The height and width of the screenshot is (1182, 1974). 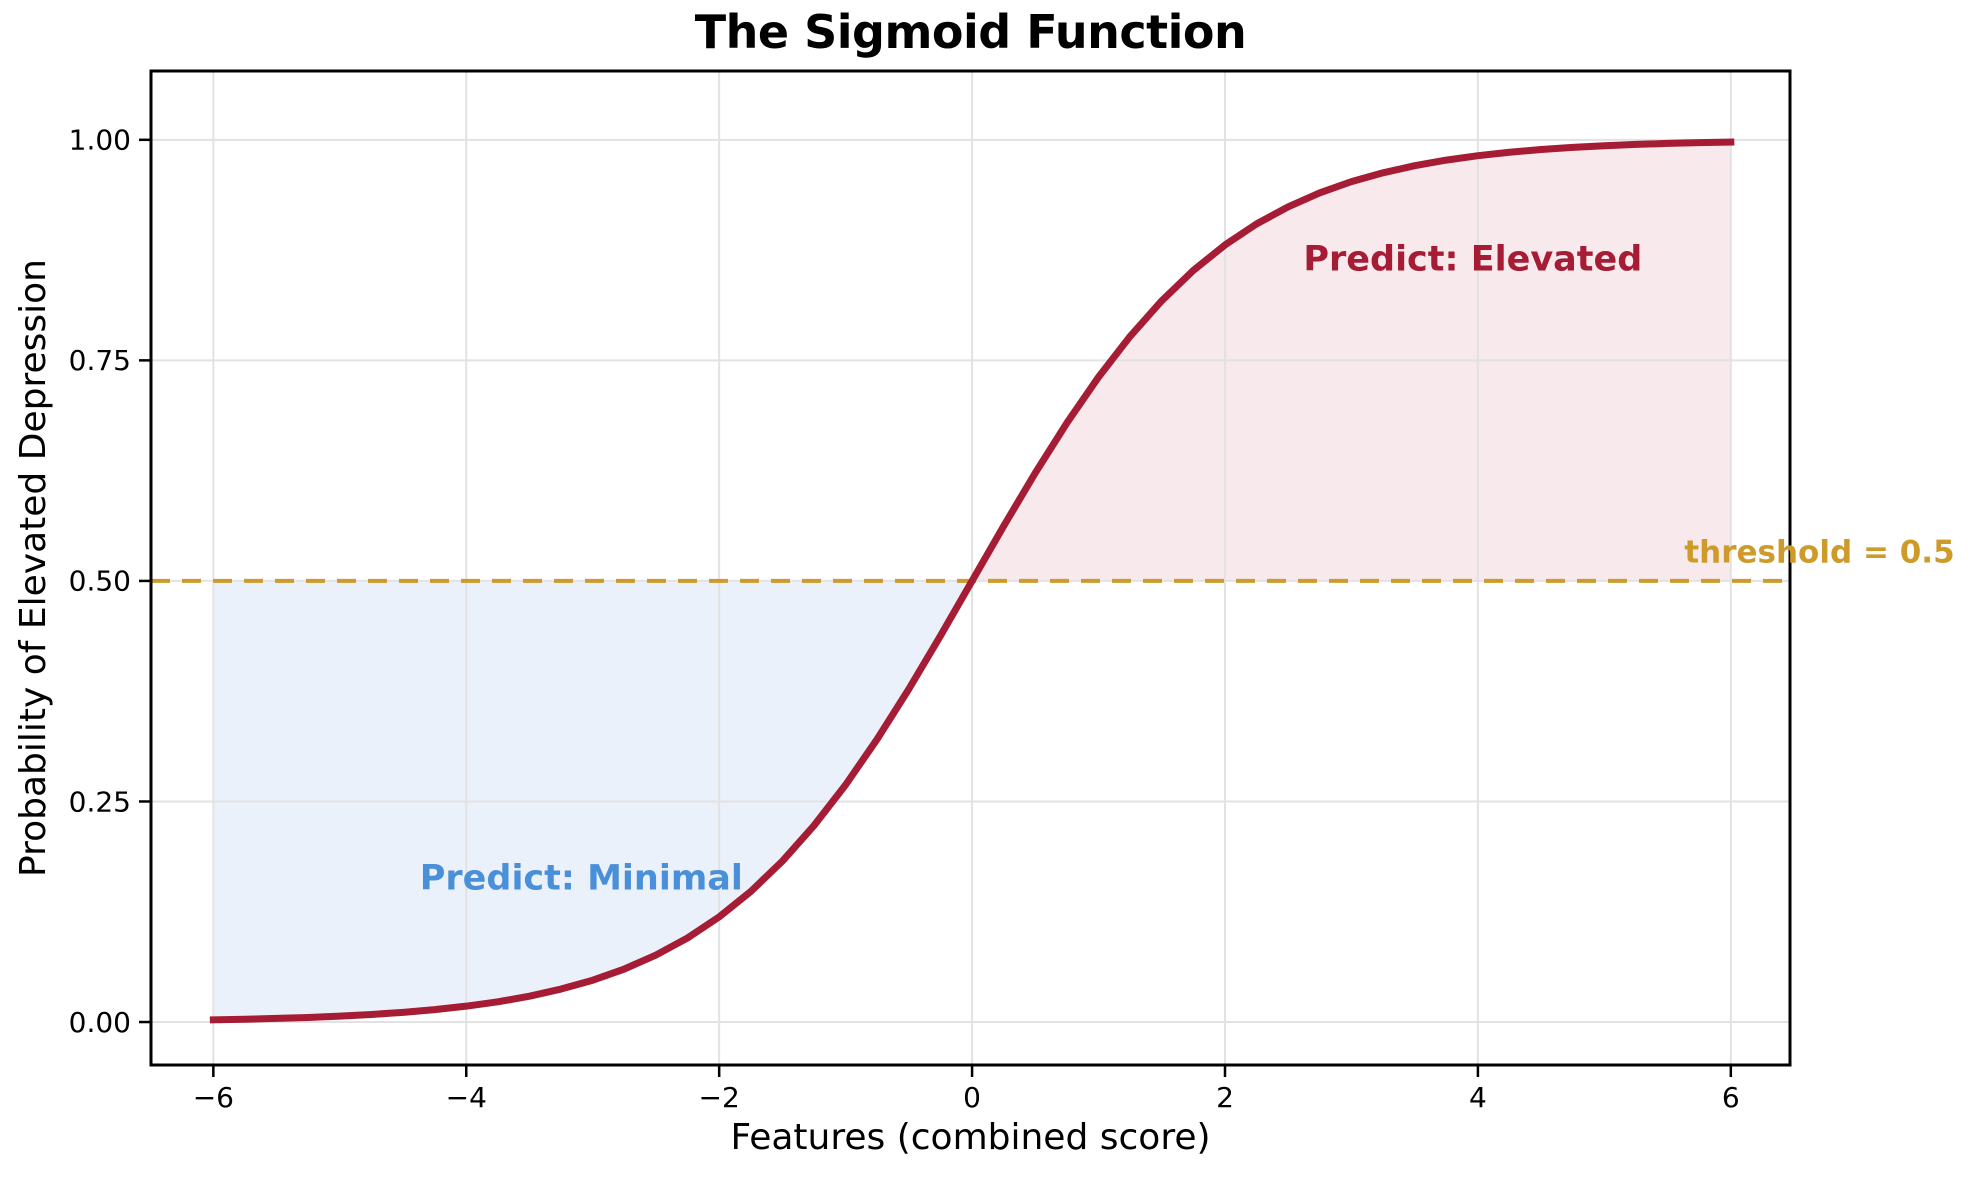 What do you see at coordinates (970, 1137) in the screenshot?
I see `x-axis-label: Features (combined score)` at bounding box center [970, 1137].